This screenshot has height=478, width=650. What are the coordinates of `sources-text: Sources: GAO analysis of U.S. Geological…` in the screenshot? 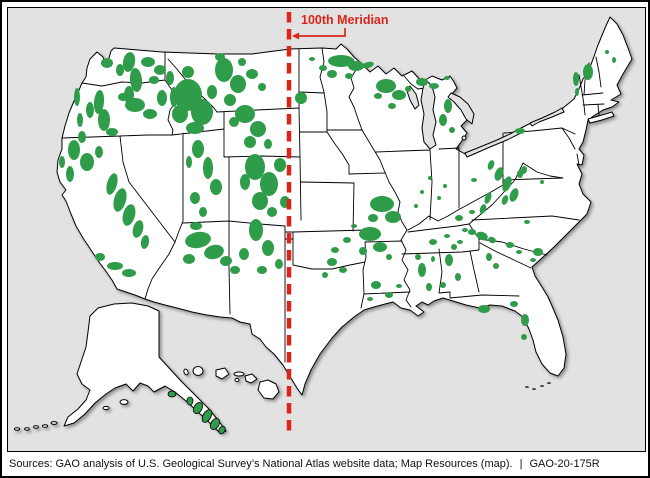 It's located at (261, 464).